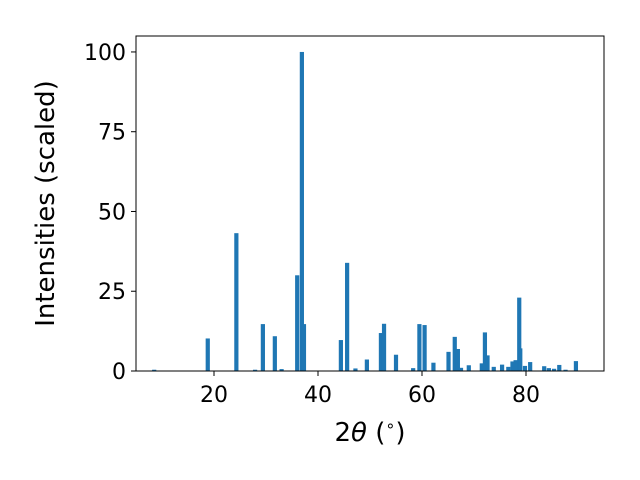  Describe the element at coordinates (376, 433) in the screenshot. I see `x-axis-label-units-open: (` at that location.